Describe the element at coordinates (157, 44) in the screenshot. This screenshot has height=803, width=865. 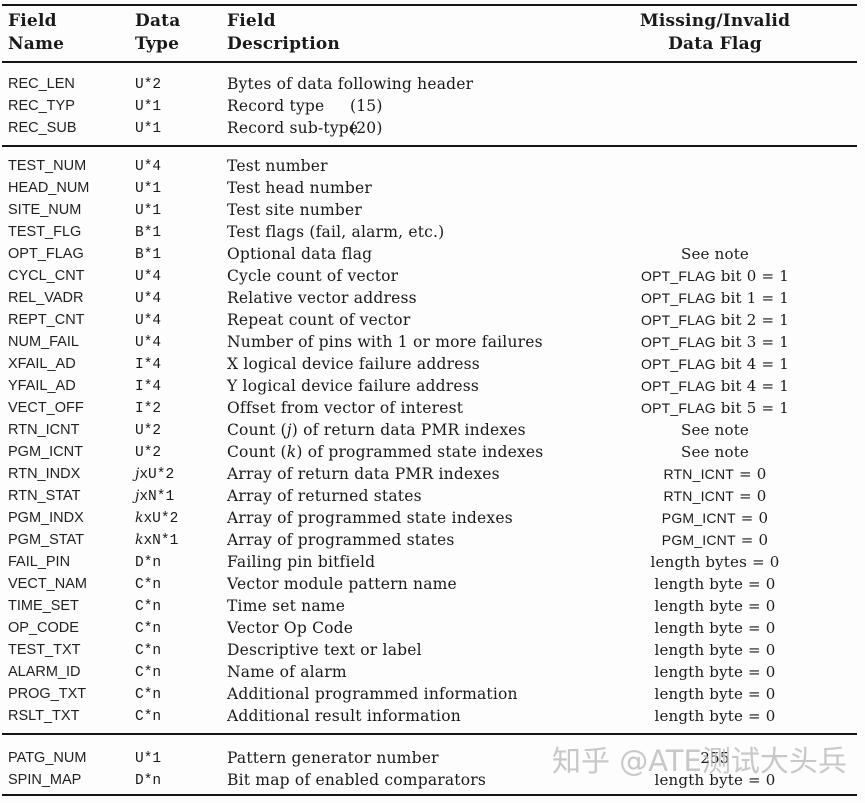
I see `column-header-data-type-line2: Type` at that location.